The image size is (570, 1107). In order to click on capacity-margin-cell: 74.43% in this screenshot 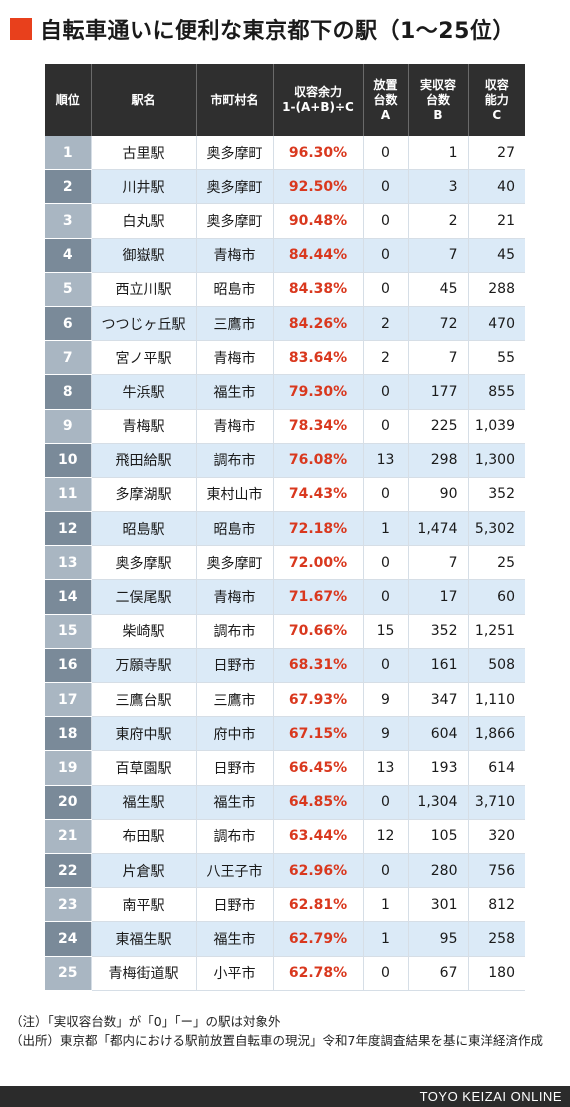, I will do `click(317, 495)`.